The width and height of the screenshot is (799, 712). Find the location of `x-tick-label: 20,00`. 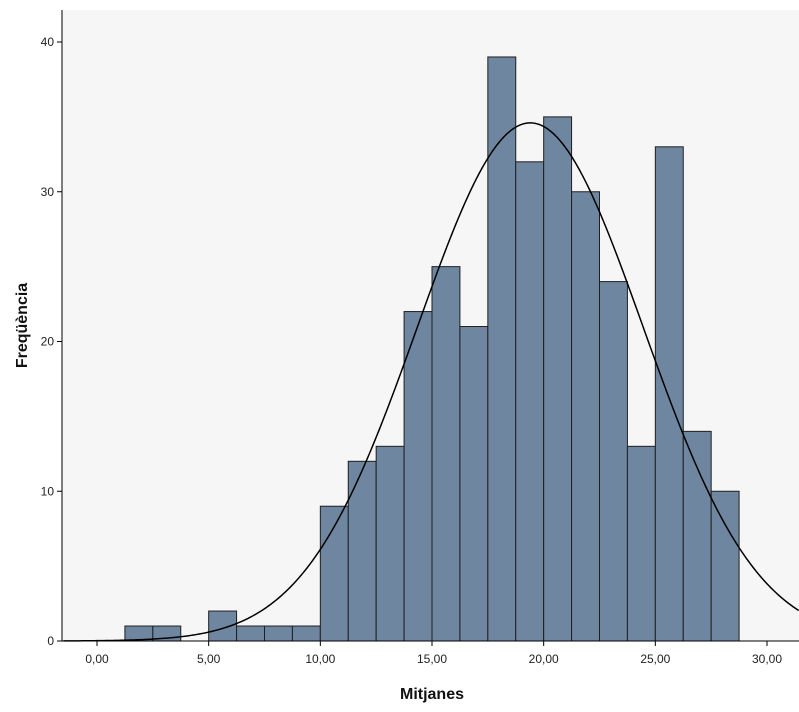

x-tick-label: 20,00 is located at coordinates (544, 659).